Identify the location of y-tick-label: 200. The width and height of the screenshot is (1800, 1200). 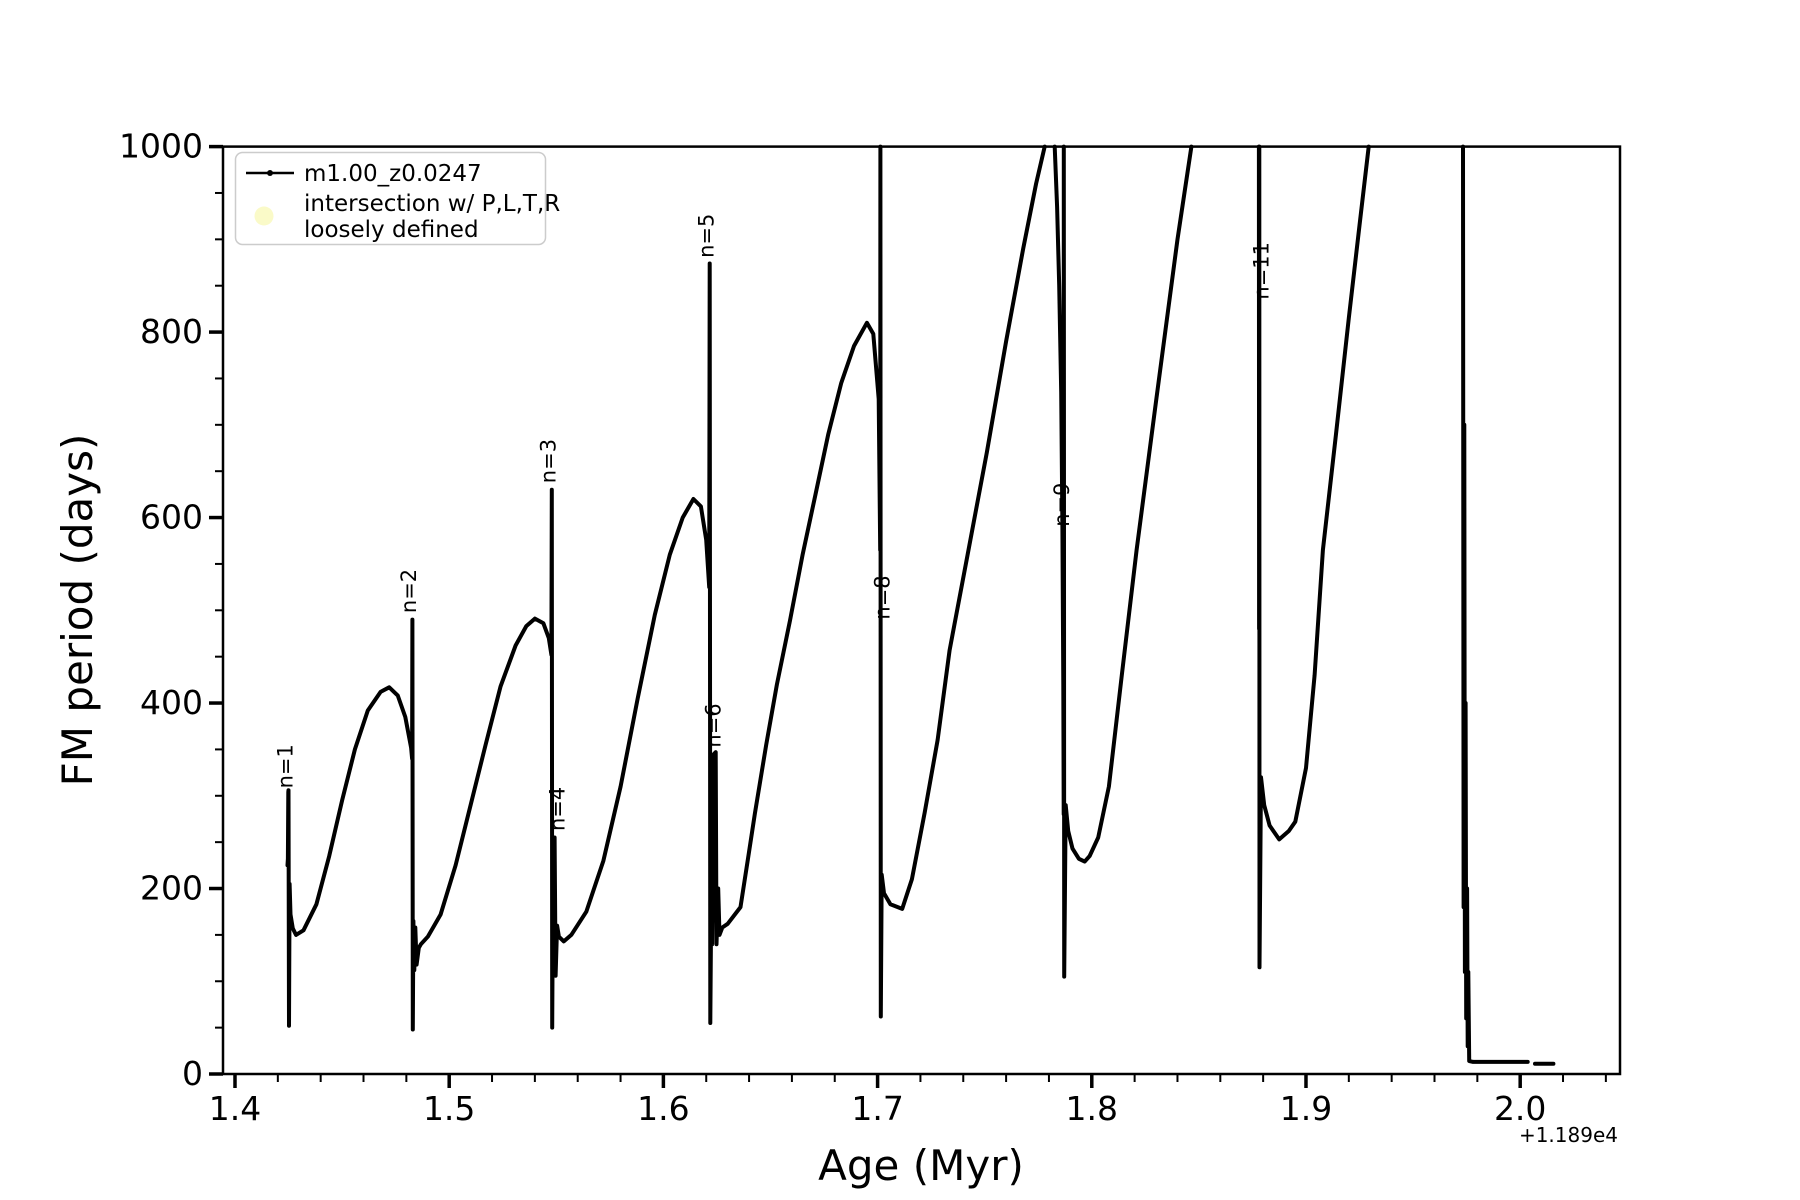
(171, 888).